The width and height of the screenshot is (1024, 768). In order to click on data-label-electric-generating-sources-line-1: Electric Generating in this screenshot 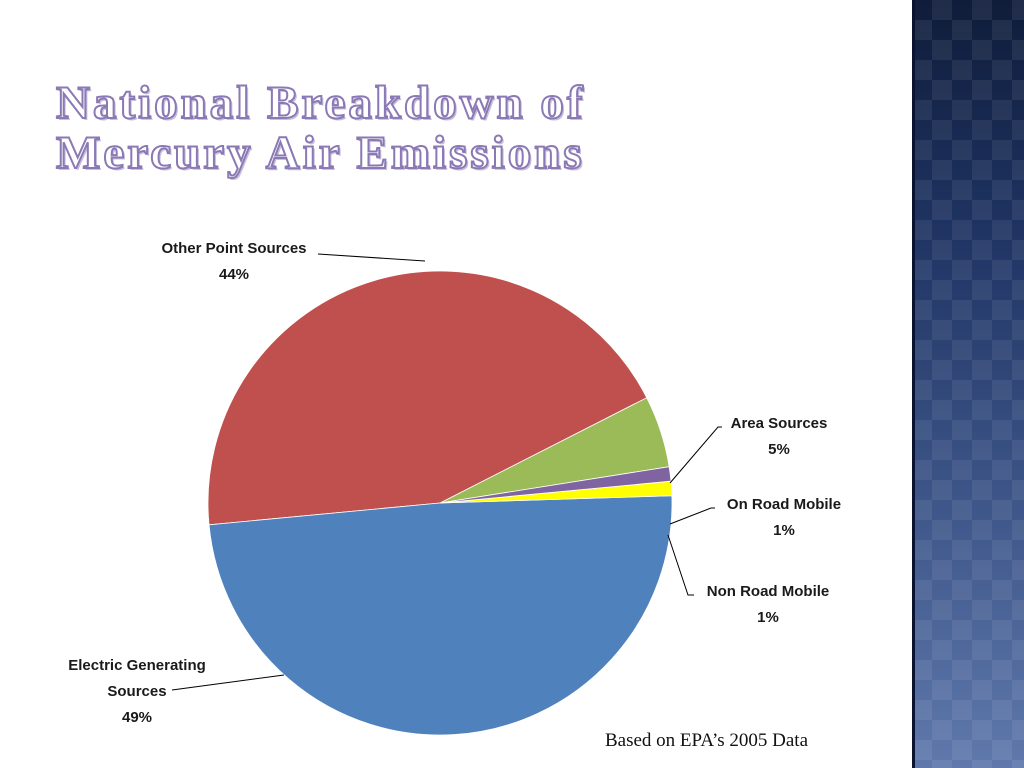, I will do `click(137, 665)`.